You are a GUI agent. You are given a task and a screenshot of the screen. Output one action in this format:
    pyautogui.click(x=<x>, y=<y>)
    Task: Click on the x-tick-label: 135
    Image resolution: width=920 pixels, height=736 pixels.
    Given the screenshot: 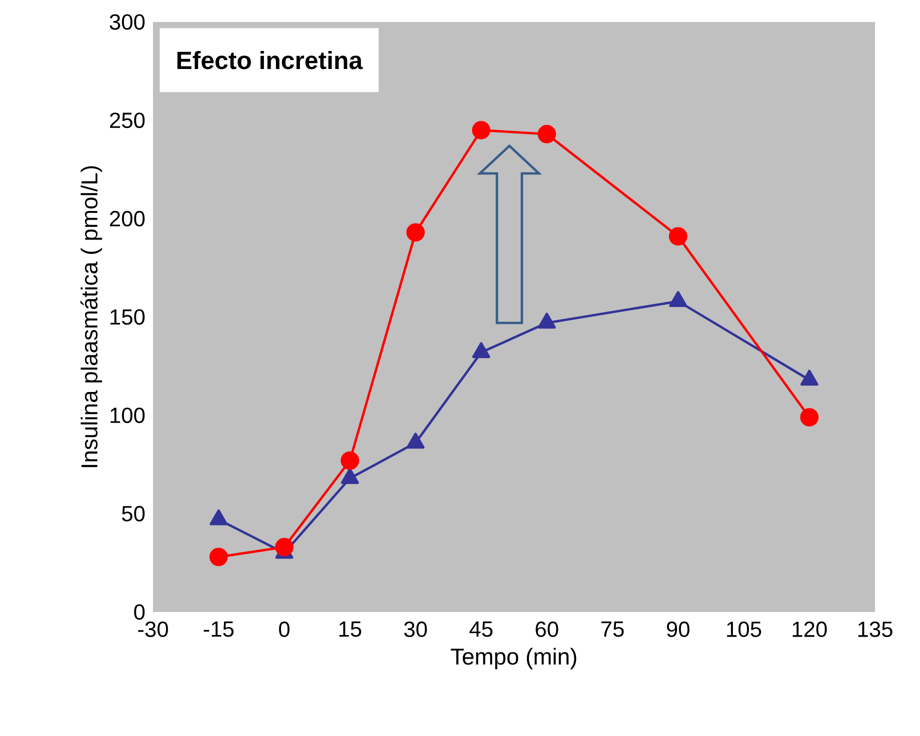 What is the action you would take?
    pyautogui.click(x=875, y=630)
    